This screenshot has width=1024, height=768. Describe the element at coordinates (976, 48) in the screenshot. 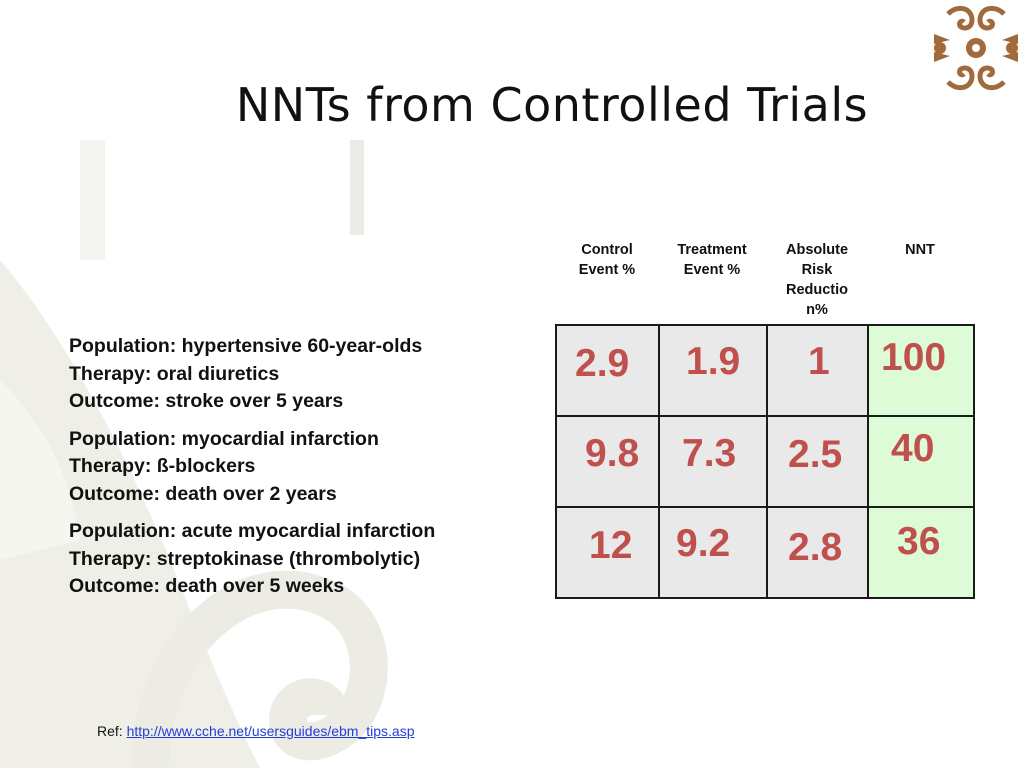

I see `ornament-logo` at that location.